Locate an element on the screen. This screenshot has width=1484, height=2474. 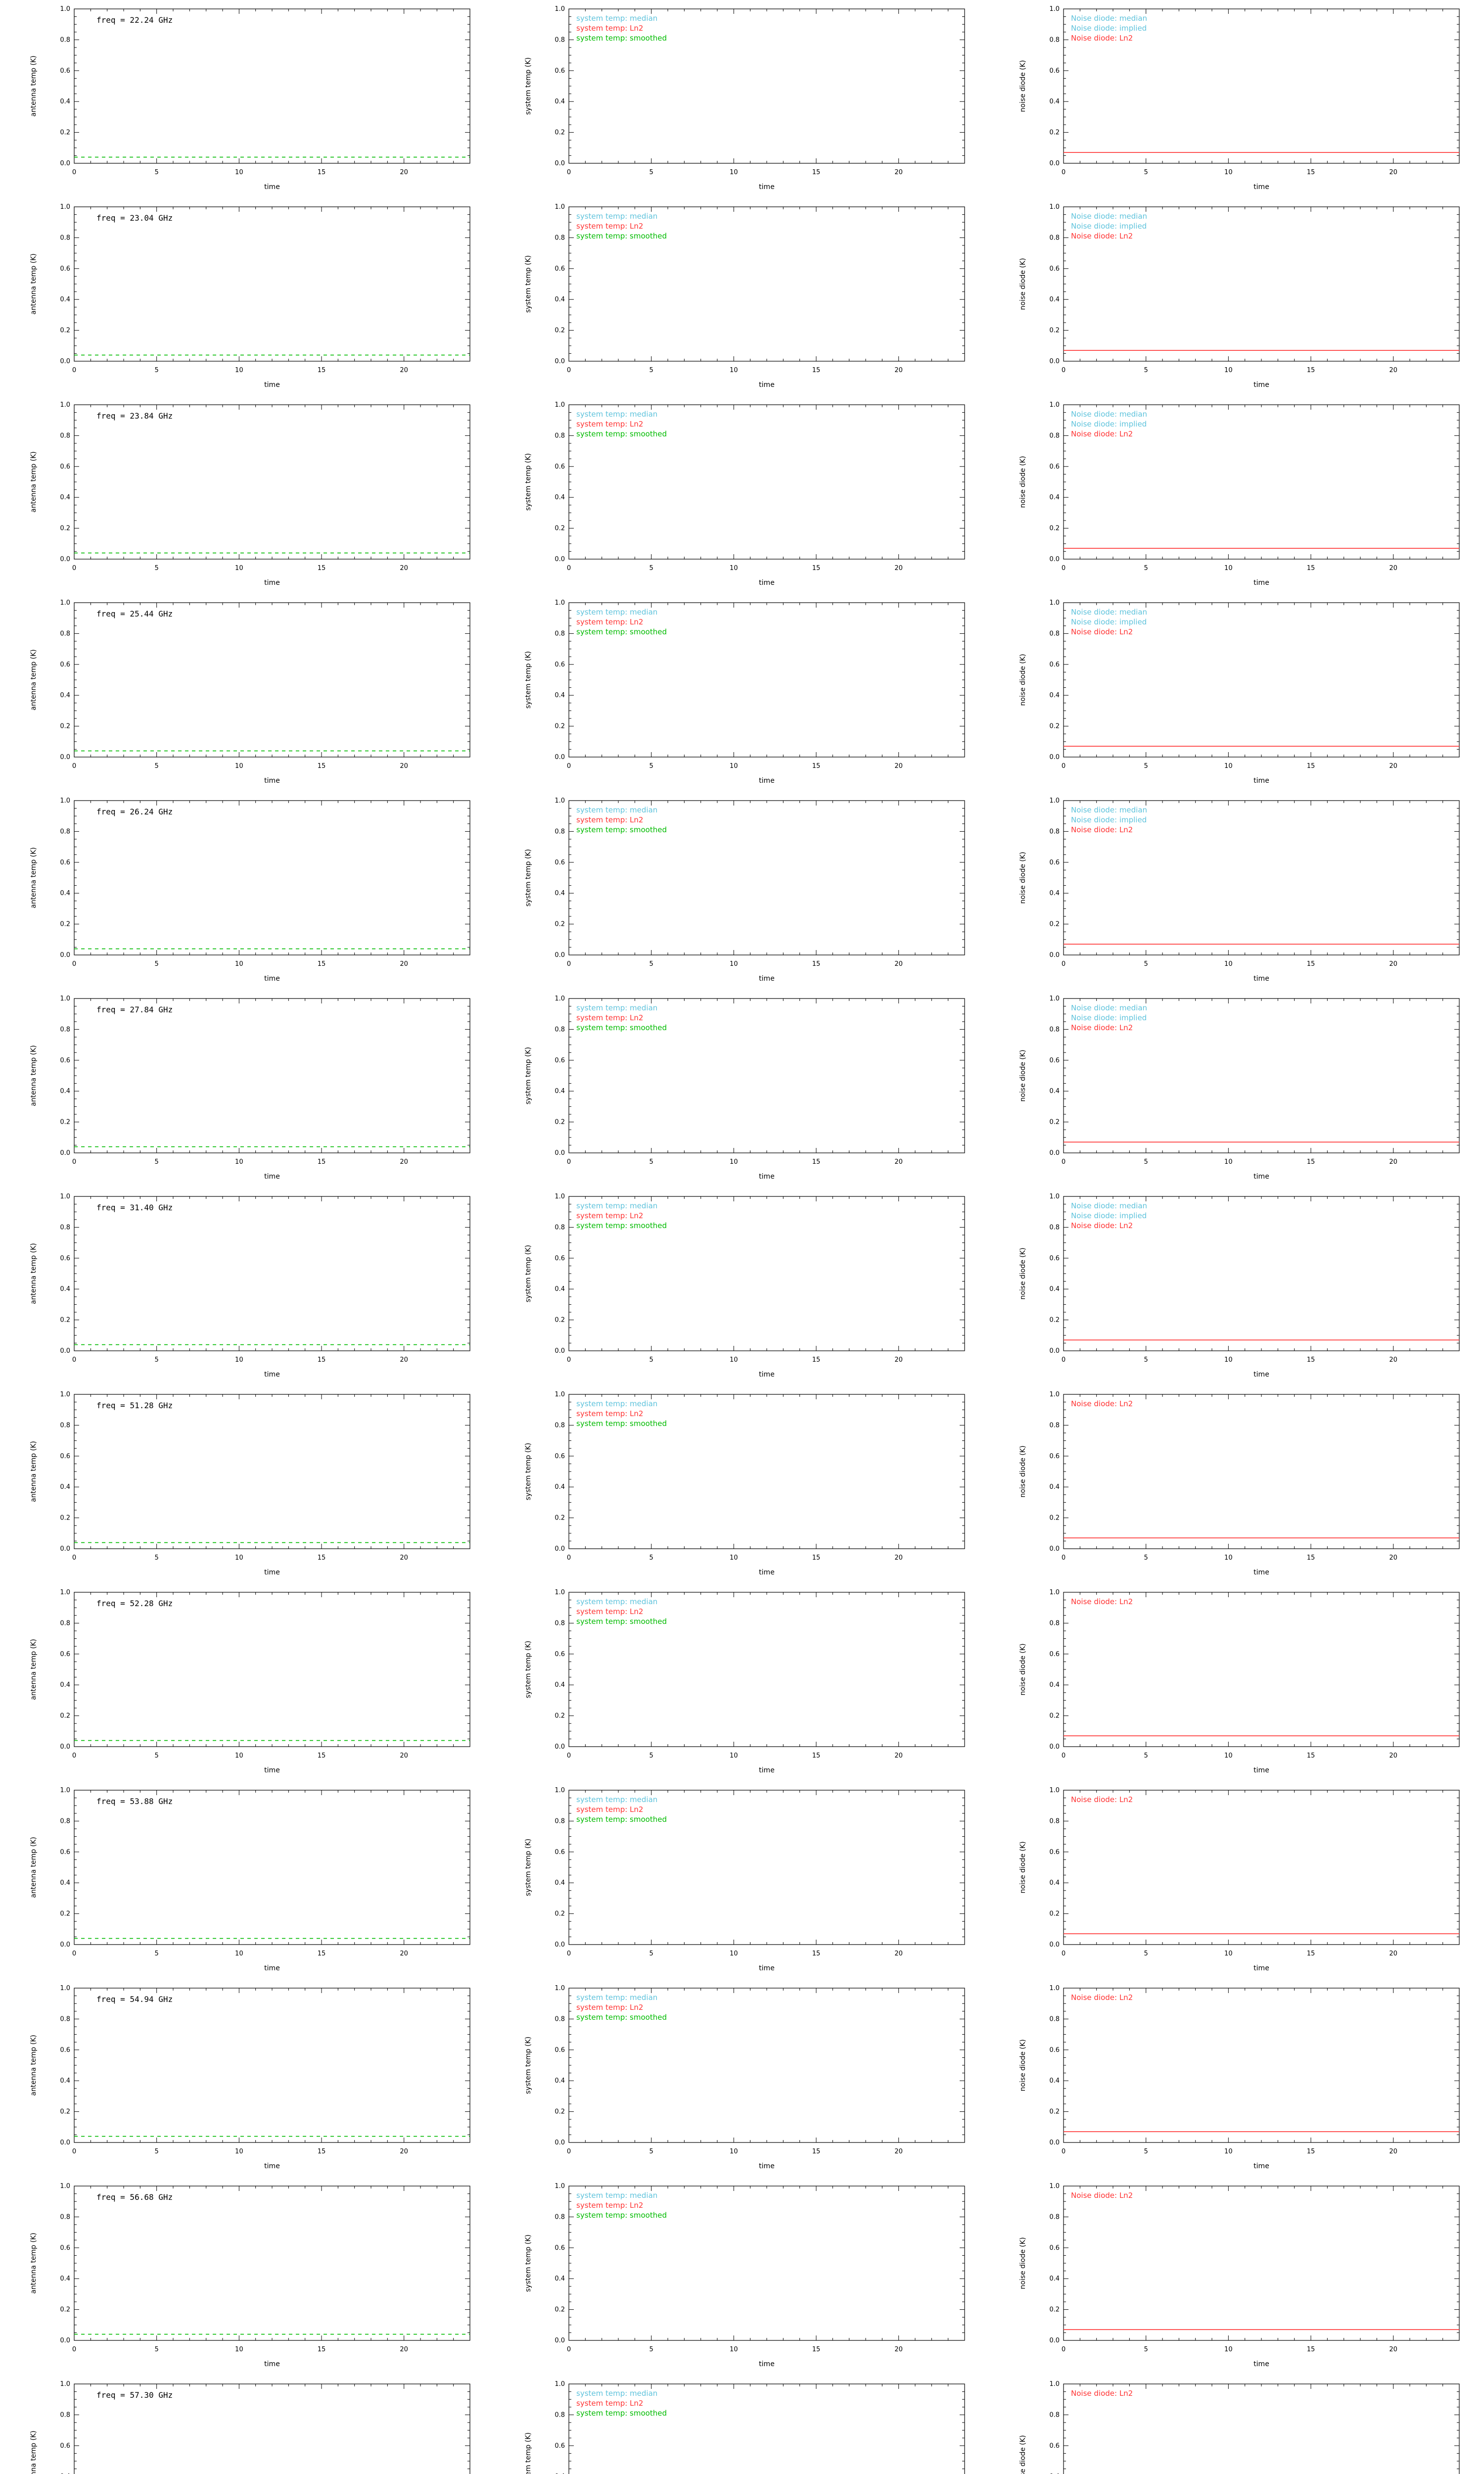
y-axis-label: system temp (K) is located at coordinates (528, 1670).